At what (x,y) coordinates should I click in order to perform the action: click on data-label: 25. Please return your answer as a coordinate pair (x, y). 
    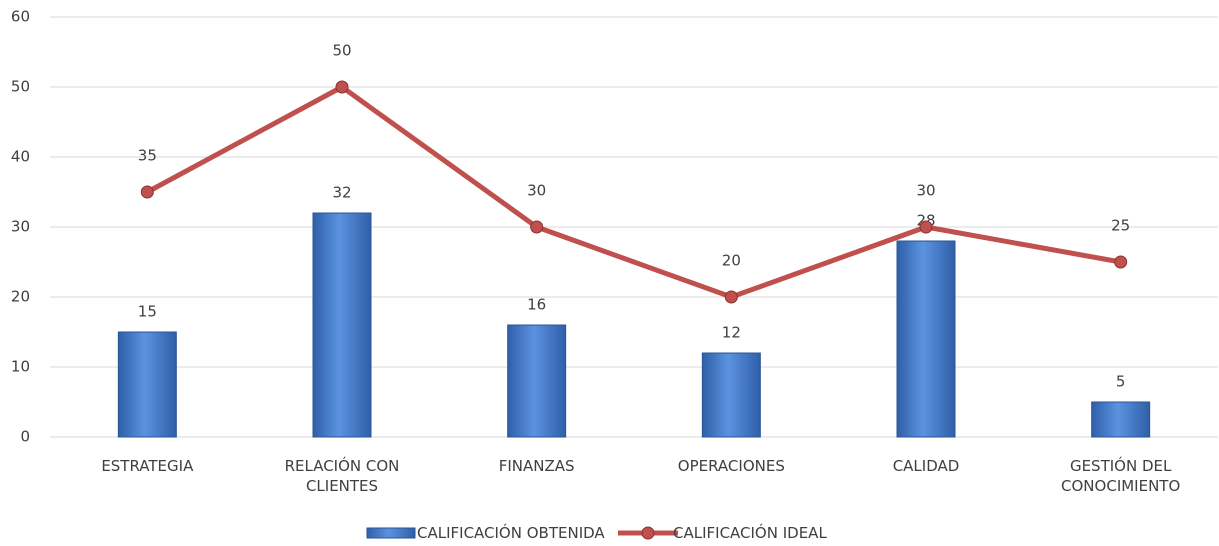
    Looking at the image, I should click on (1120, 226).